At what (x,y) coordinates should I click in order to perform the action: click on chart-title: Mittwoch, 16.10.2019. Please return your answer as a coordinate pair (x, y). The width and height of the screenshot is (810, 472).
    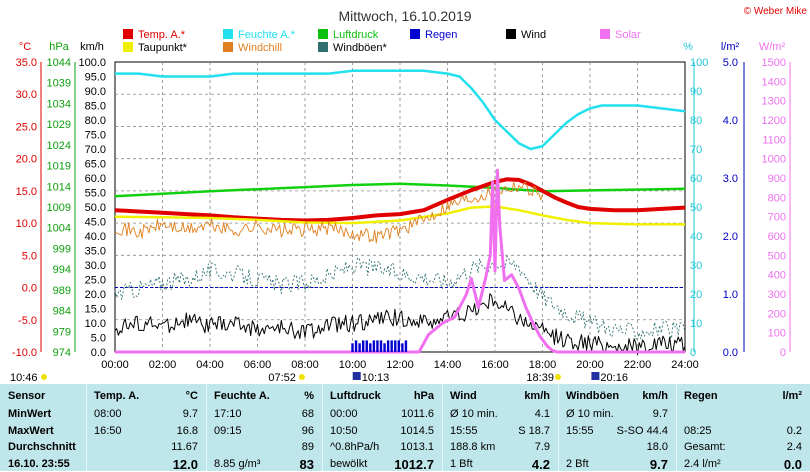
    Looking at the image, I should click on (404, 16).